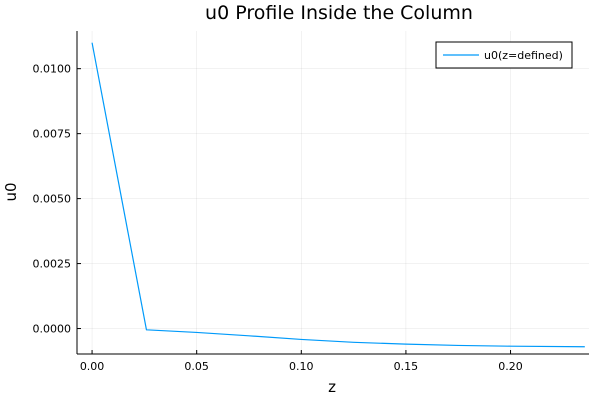  I want to click on y-tick-label: 0.0075, so click(52, 134).